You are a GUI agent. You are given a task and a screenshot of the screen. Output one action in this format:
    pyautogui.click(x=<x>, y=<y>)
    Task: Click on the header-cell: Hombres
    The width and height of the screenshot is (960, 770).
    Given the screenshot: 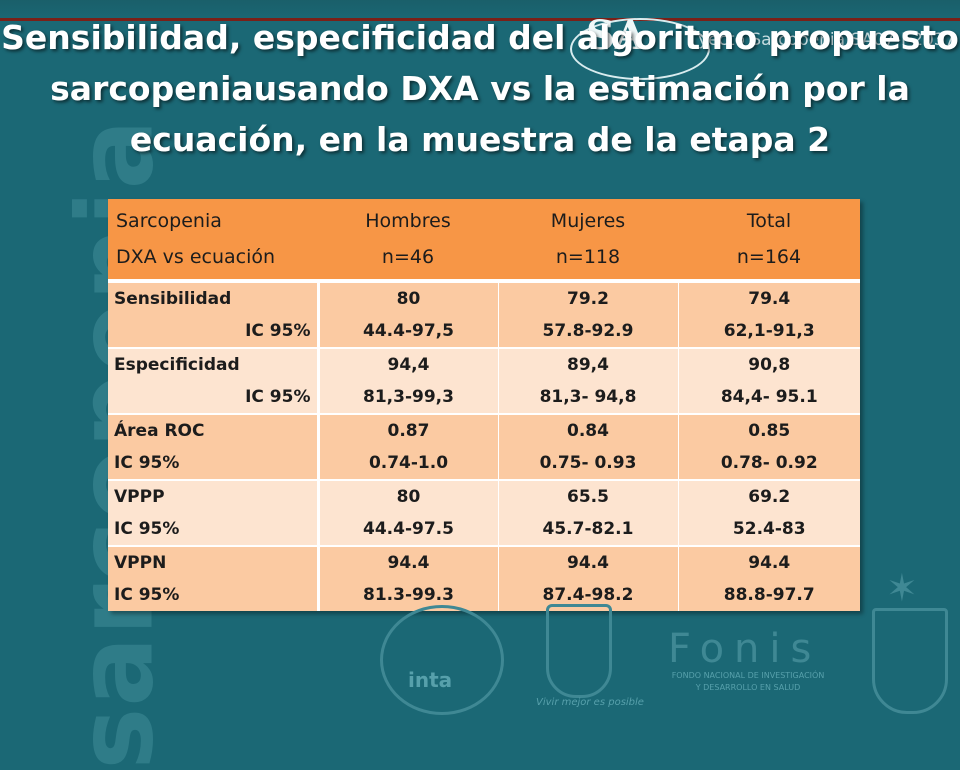 What is the action you would take?
    pyautogui.click(x=408, y=219)
    